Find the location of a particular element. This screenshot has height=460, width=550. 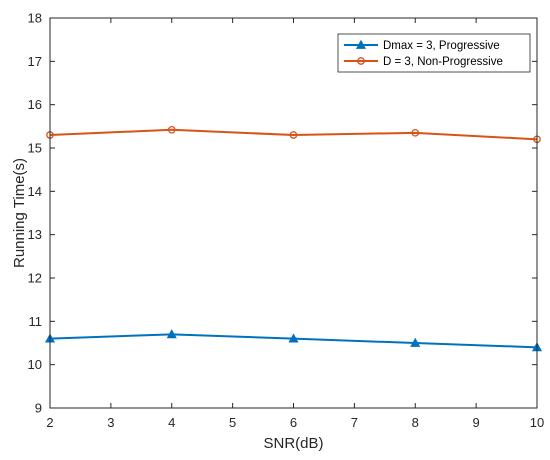

x-tick-label: 3 is located at coordinates (110, 422).